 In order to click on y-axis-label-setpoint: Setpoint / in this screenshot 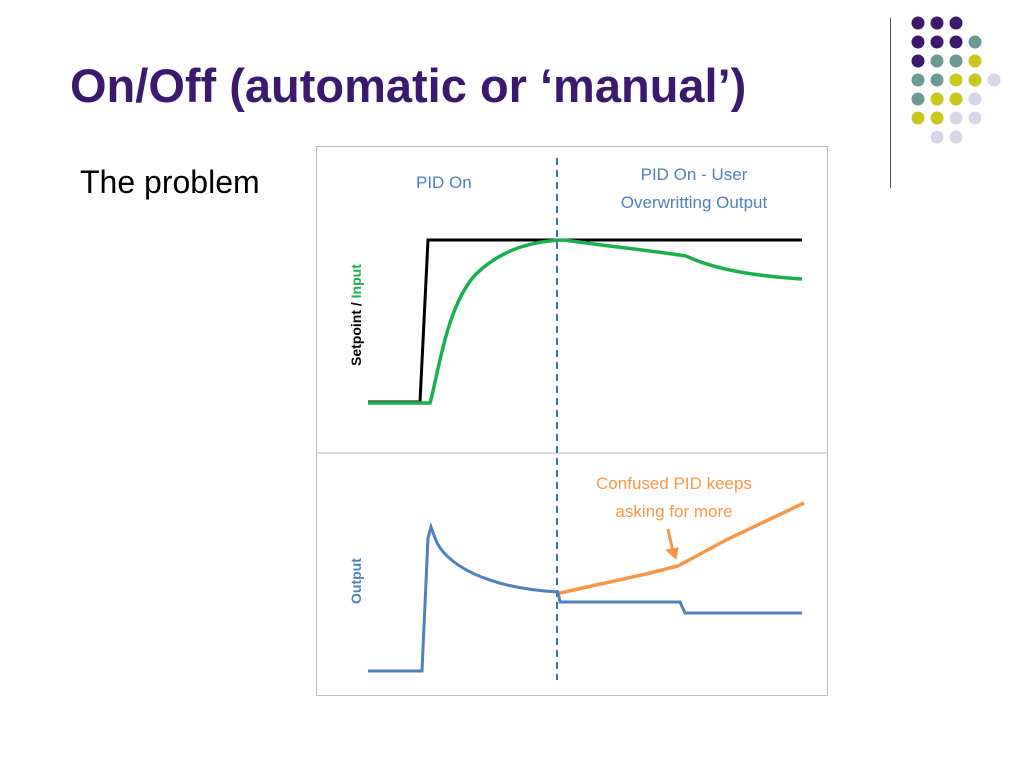, I will do `click(356, 332)`.